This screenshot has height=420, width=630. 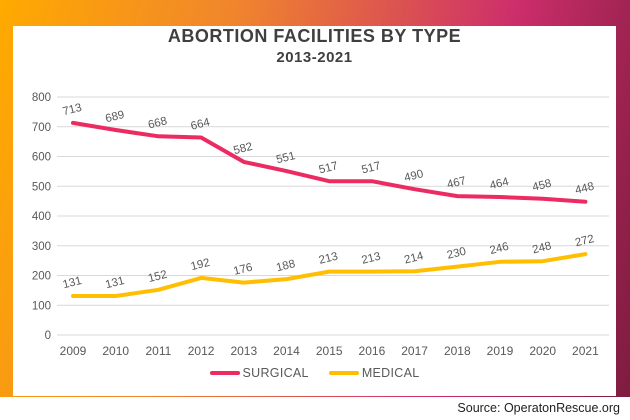 I want to click on chart-legend: SURGICAL MEDICAL, so click(x=314, y=373).